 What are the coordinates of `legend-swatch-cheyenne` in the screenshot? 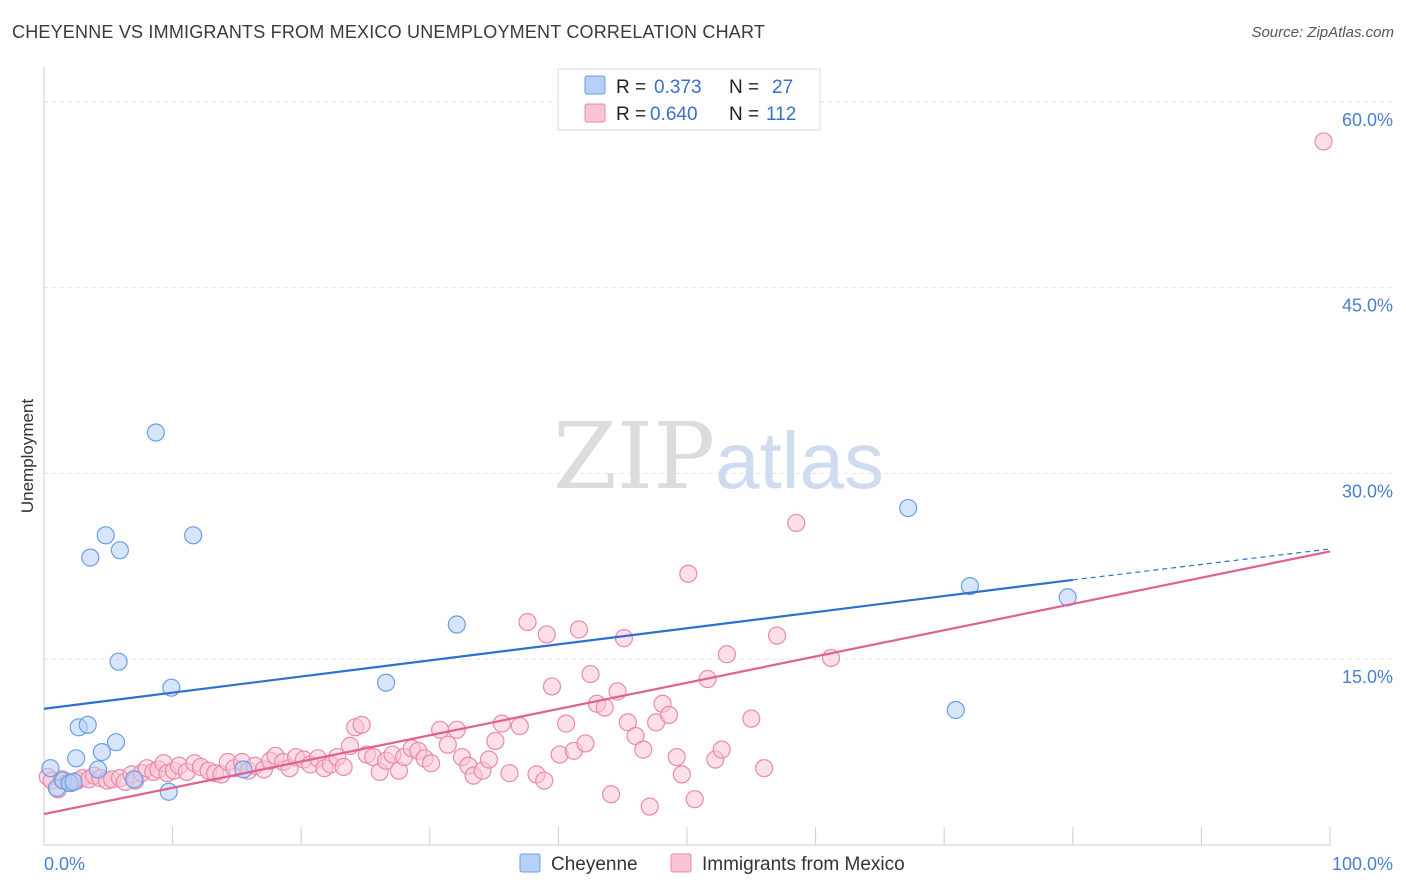 It's located at (595, 85).